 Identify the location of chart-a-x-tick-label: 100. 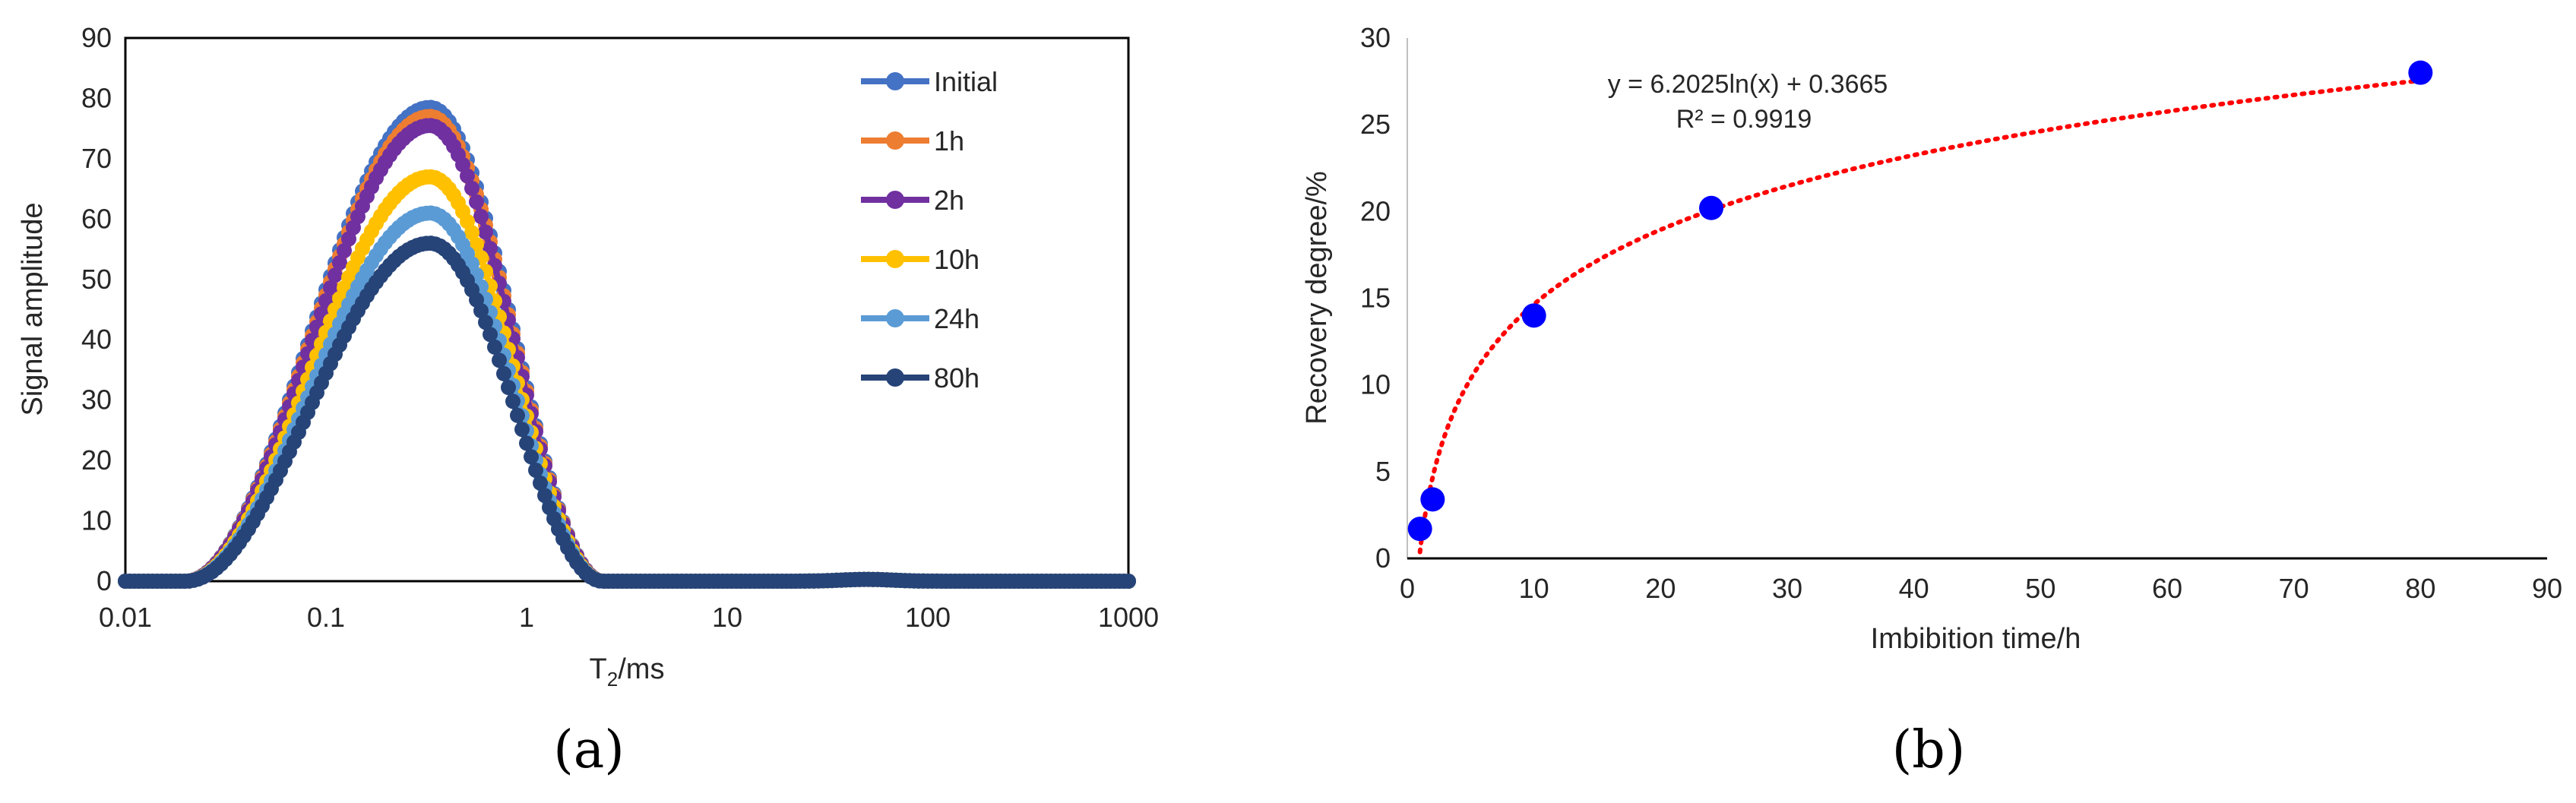
(928, 617).